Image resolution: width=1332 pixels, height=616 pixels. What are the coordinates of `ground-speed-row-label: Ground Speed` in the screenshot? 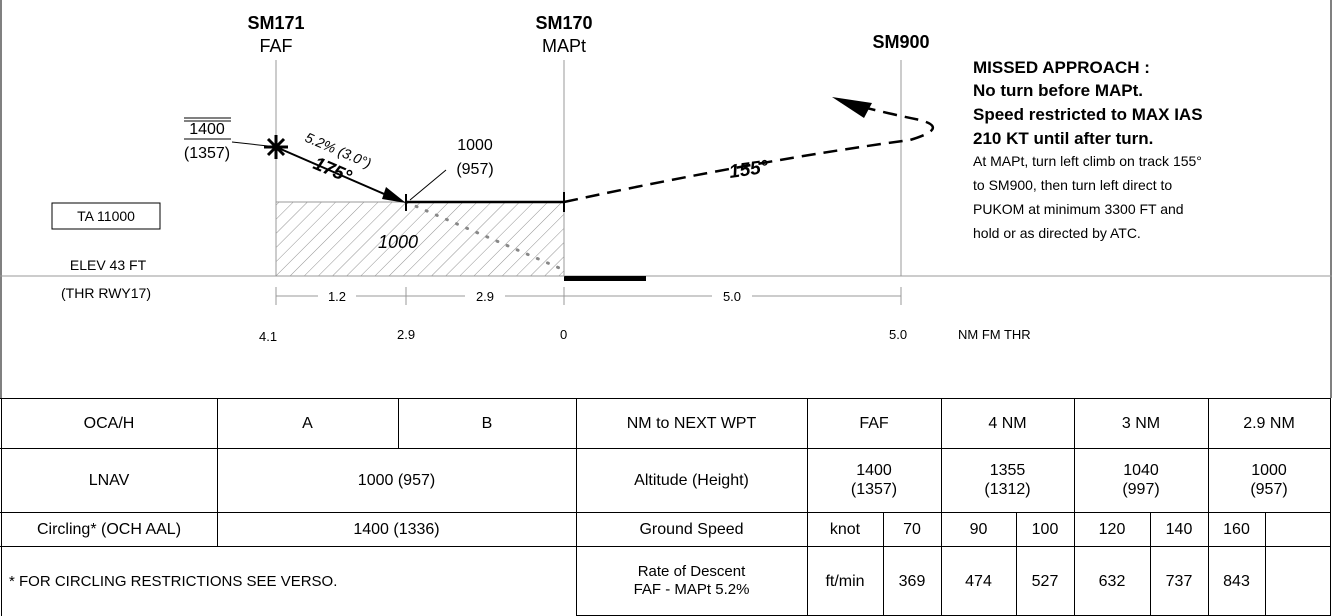 It's located at (691, 529).